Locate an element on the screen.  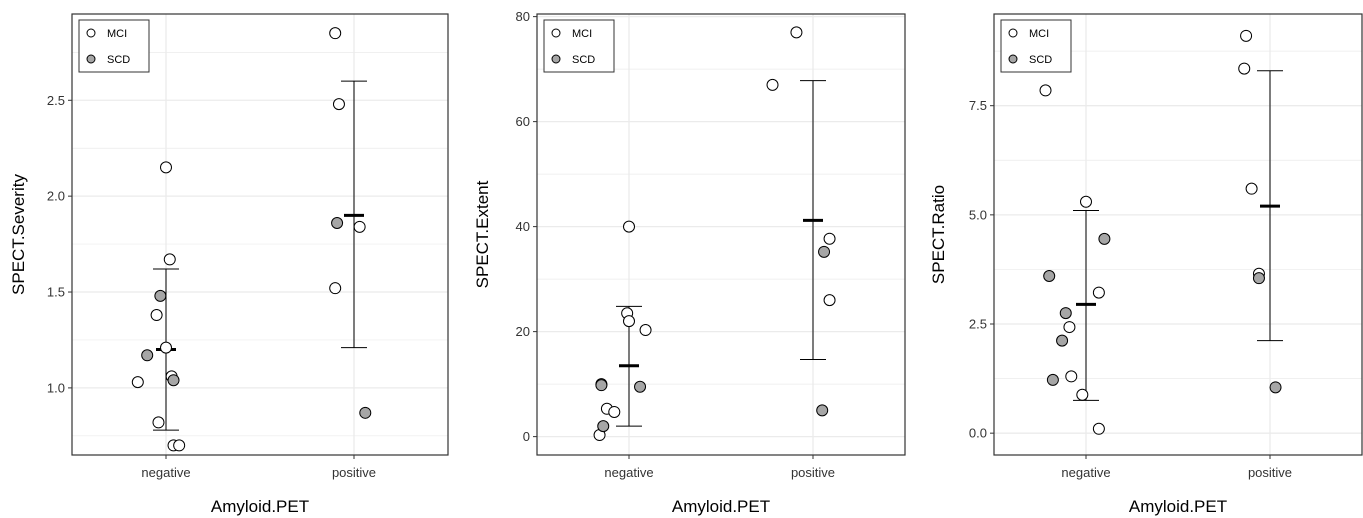
error-bar-negative is located at coordinates (1086, 305).